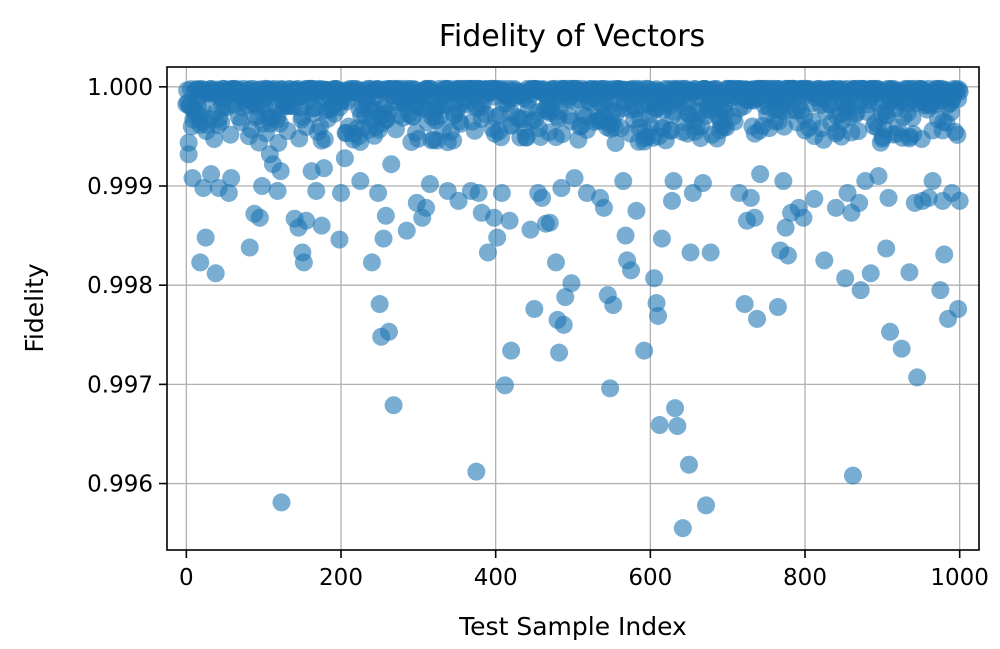  I want to click on y-tick-label: 0.997, so click(120, 385).